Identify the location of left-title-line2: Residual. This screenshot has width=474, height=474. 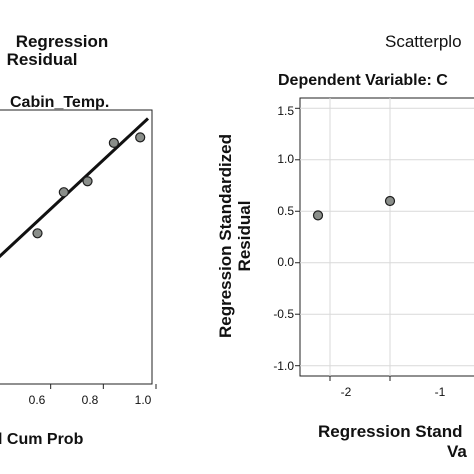
(42, 59).